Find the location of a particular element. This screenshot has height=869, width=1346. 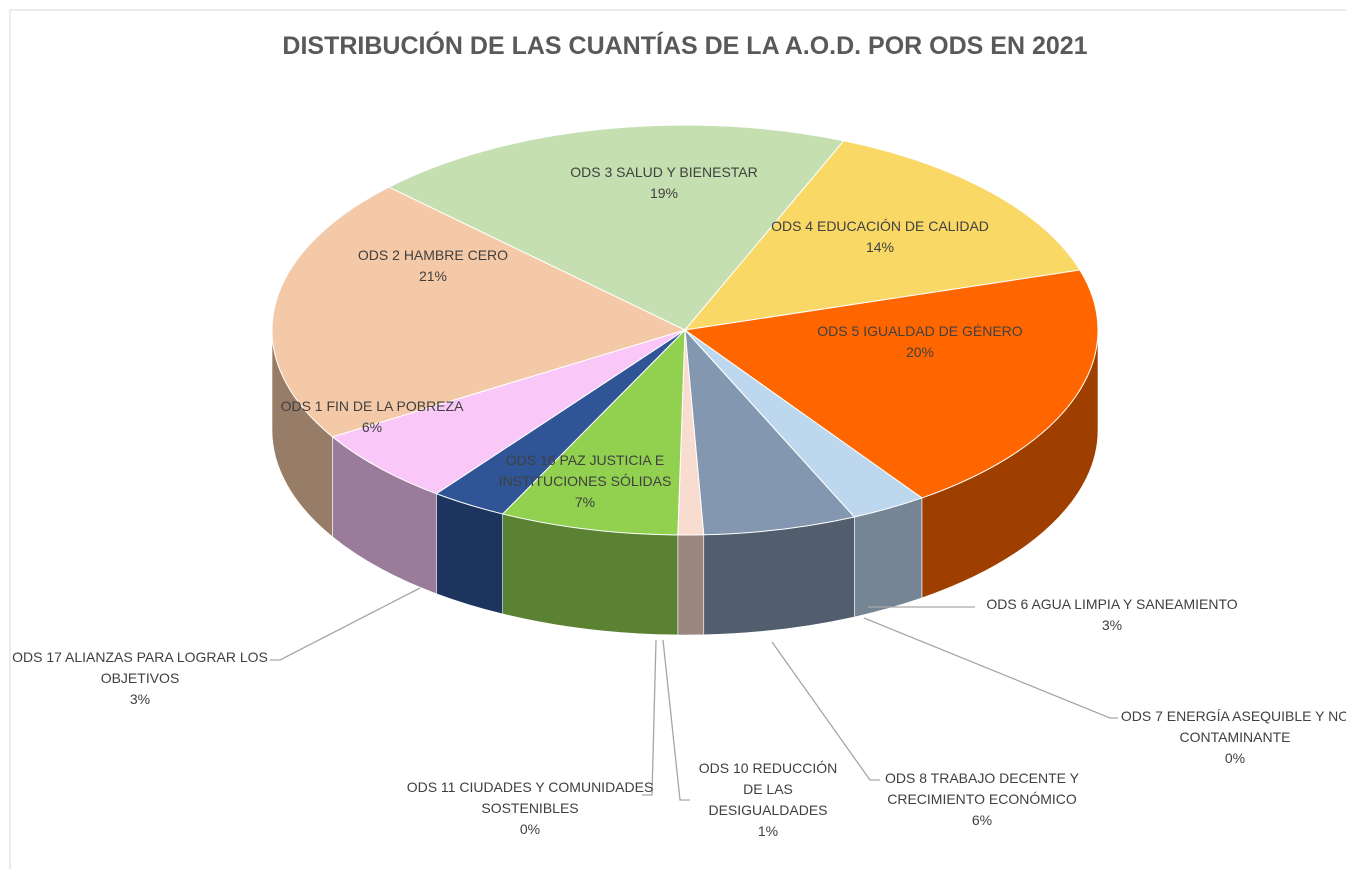

label-value: 19% is located at coordinates (664, 193).